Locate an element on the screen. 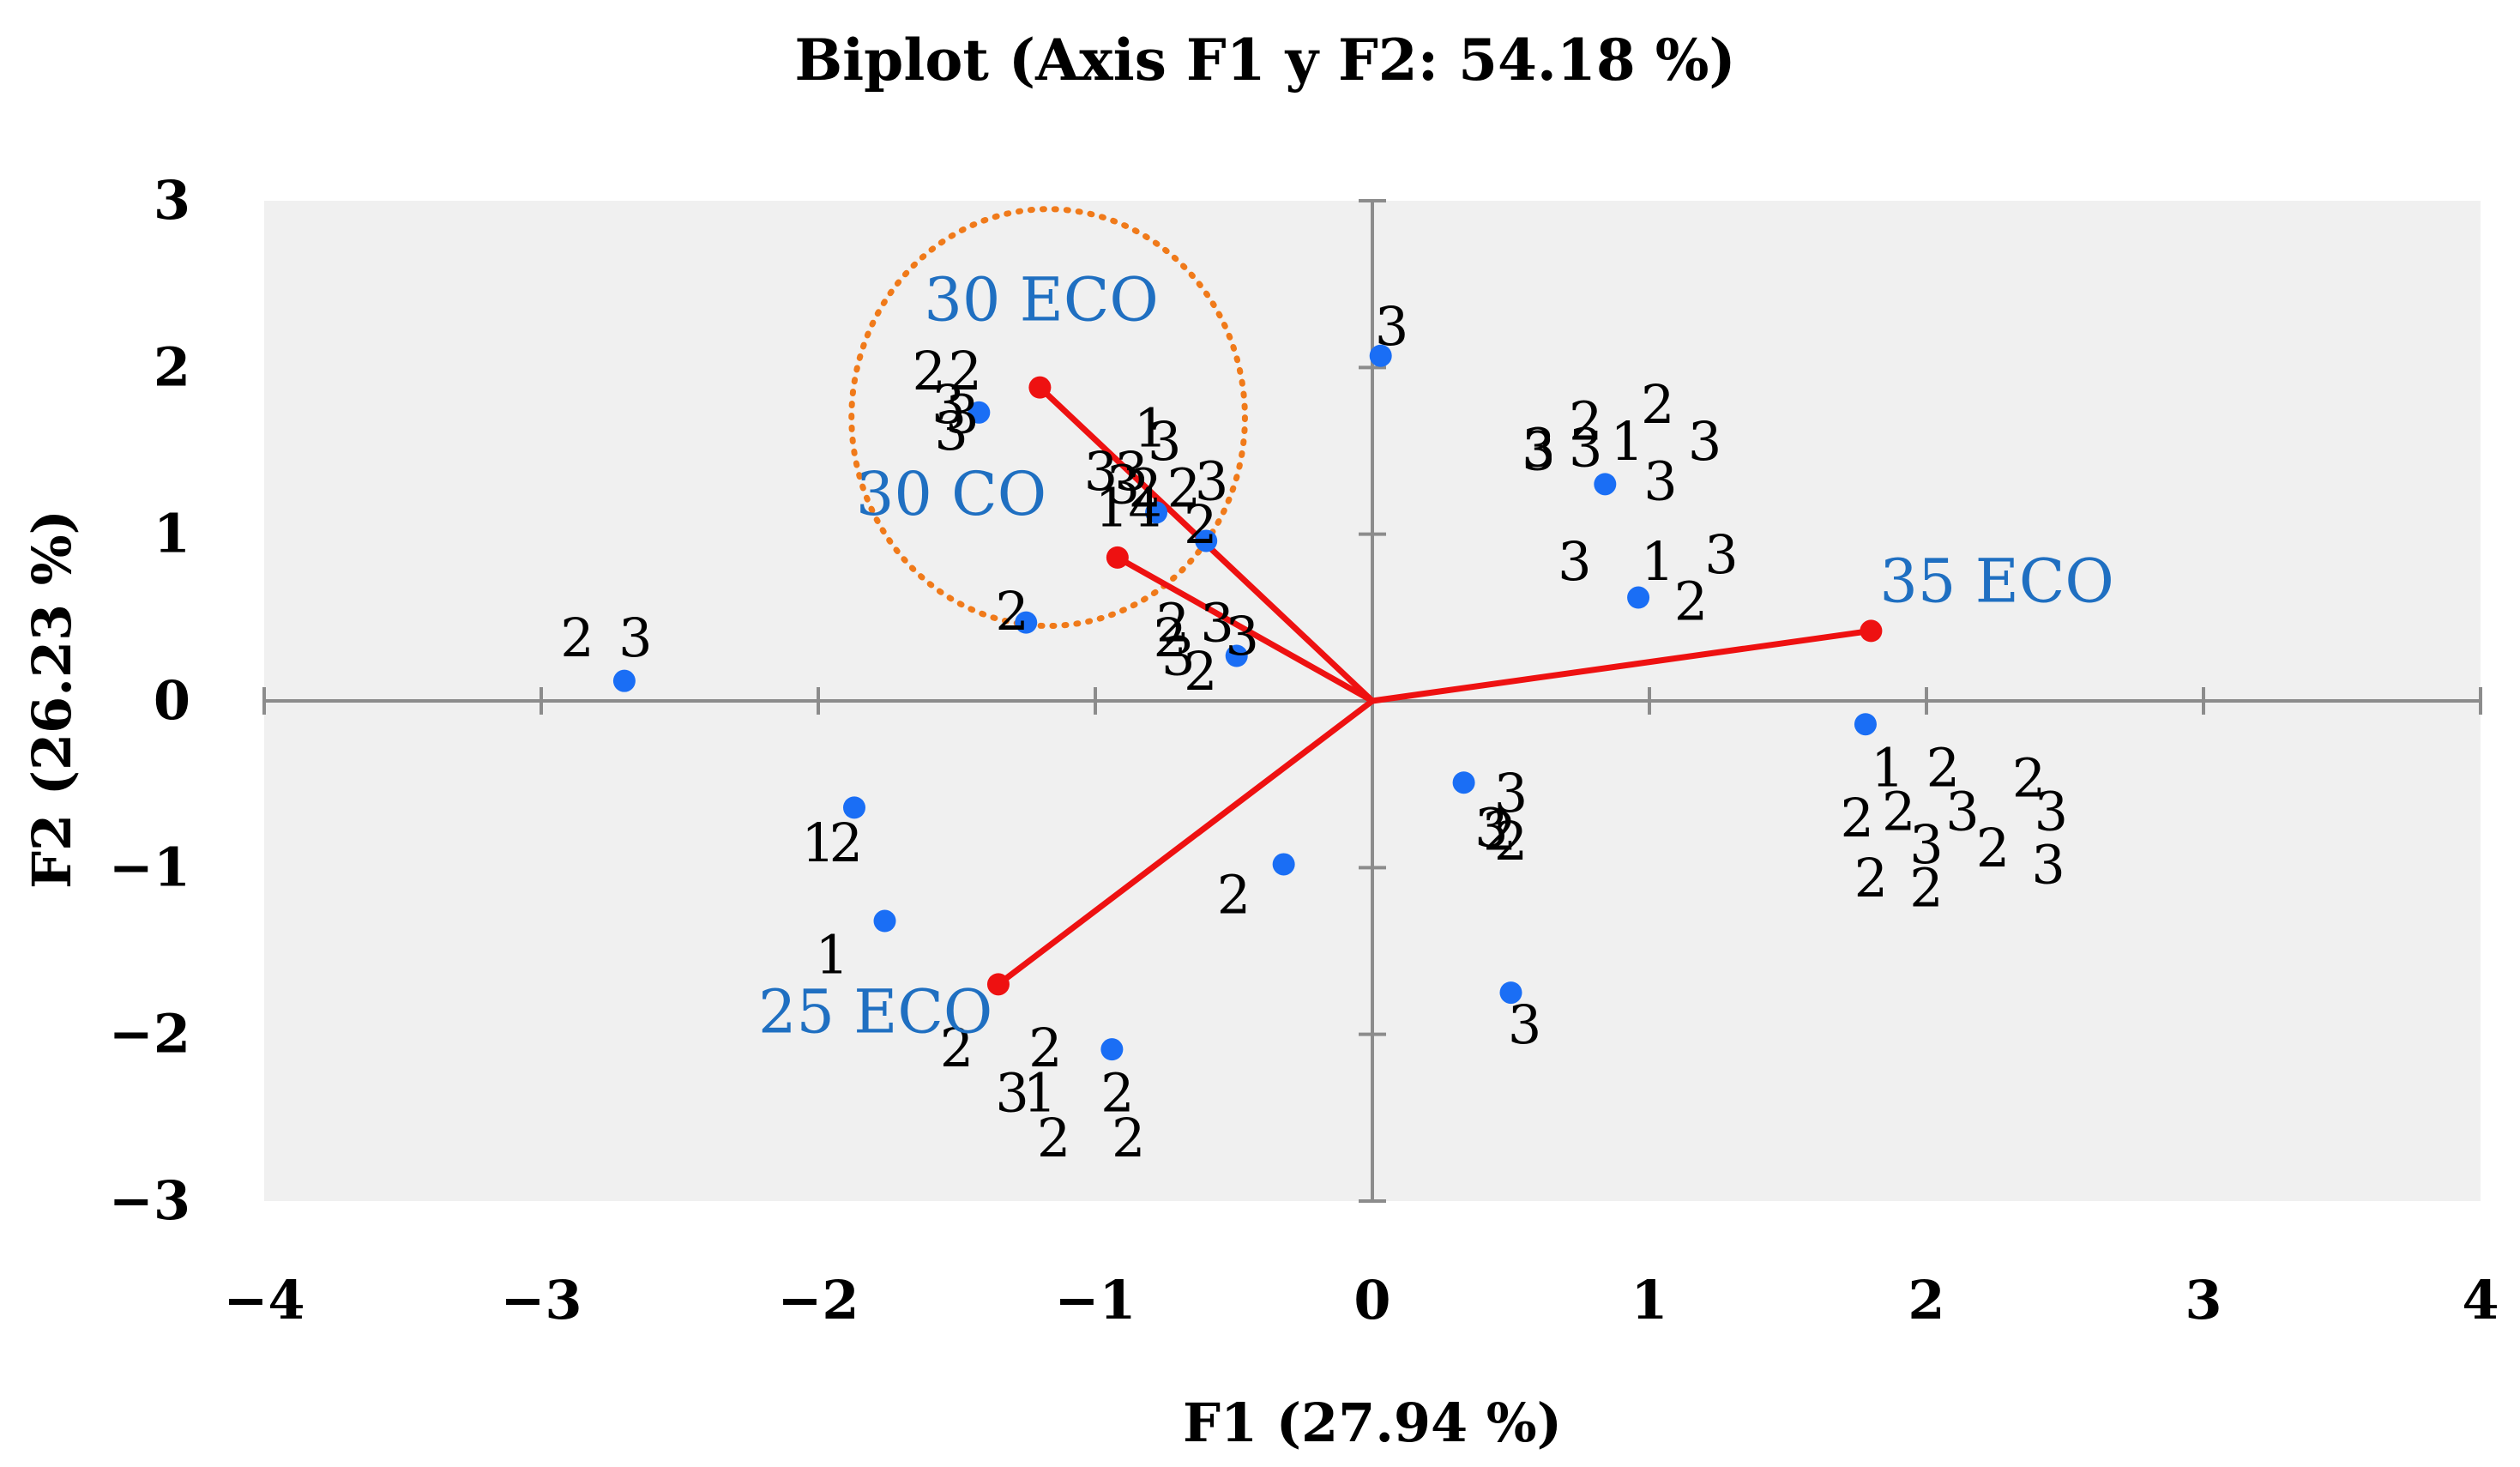 The height and width of the screenshot is (1467, 2520). y-tick-label: 0 is located at coordinates (172, 700).